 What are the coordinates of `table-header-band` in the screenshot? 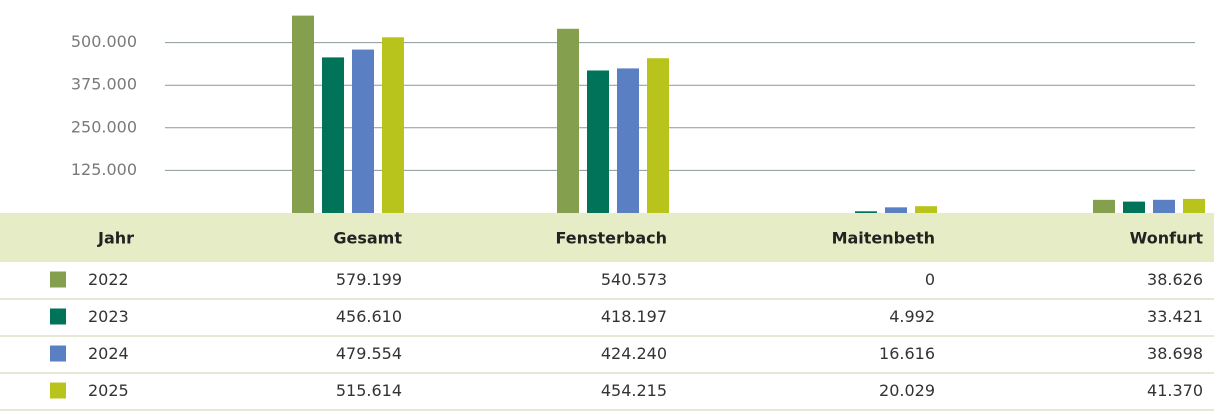 It's located at (607, 237).